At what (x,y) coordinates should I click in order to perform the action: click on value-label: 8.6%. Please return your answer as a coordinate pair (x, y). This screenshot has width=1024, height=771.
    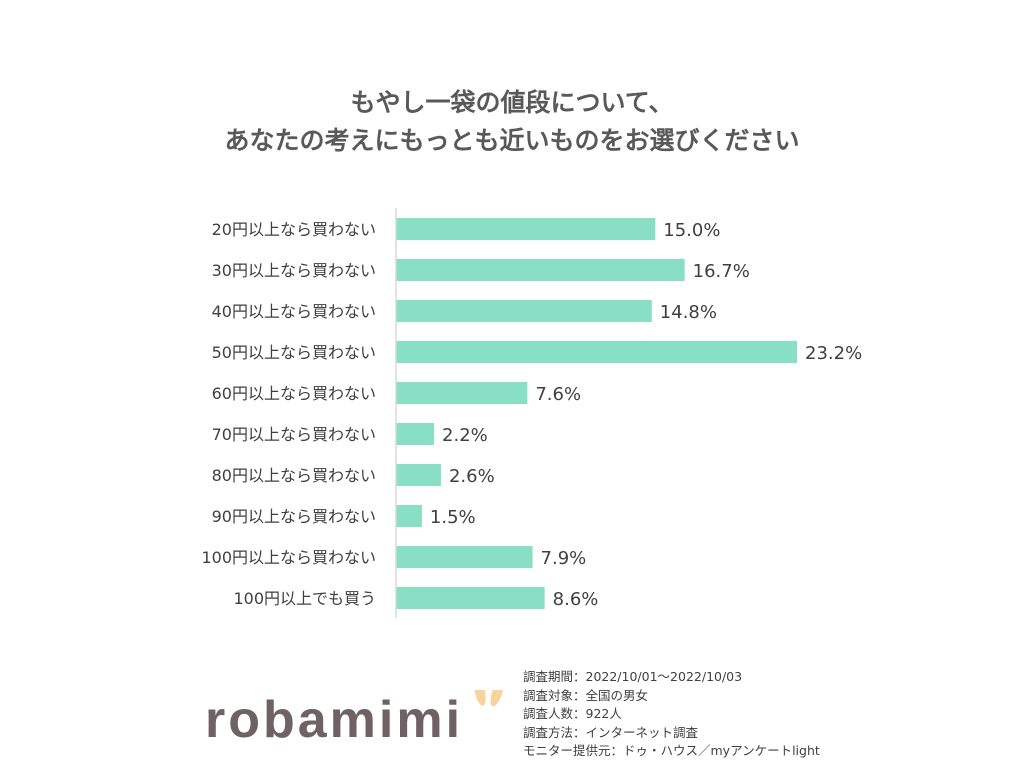
    Looking at the image, I should click on (576, 599).